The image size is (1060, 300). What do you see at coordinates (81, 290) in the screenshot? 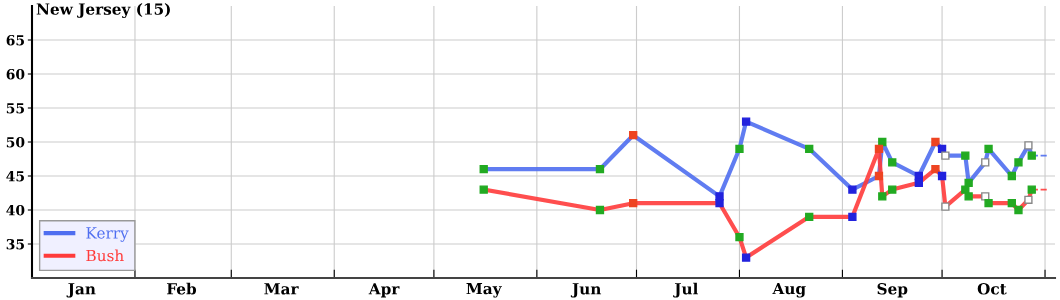
I see `x-tick-label: Jan` at bounding box center [81, 290].